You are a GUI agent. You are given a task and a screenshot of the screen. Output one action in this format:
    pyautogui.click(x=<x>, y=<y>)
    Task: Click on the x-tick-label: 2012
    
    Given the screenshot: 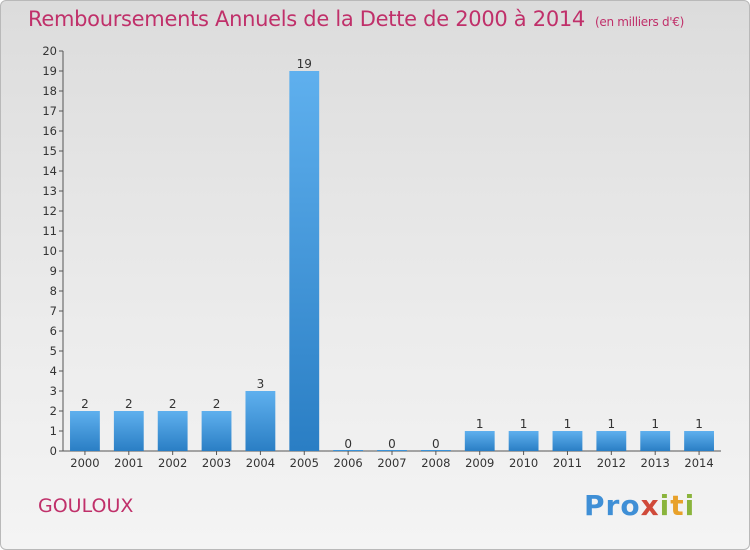 What is the action you would take?
    pyautogui.click(x=611, y=463)
    